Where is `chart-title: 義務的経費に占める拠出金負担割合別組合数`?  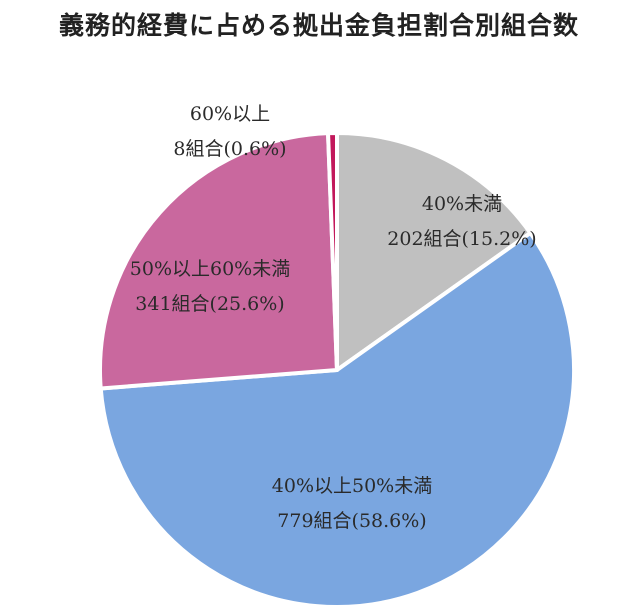 chart-title: 義務的経費に占める拠出金負担割合別組合数 is located at coordinates (318, 25).